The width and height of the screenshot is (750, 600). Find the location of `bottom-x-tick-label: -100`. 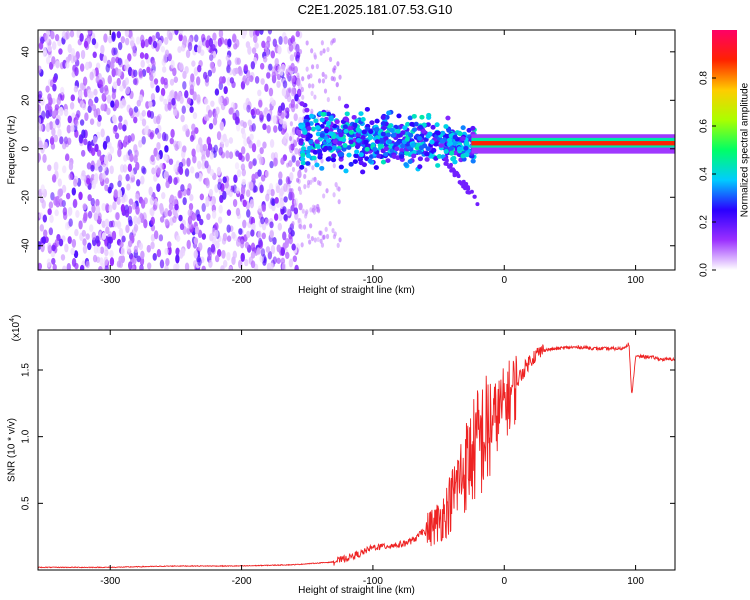

bottom-x-tick-label: -100 is located at coordinates (373, 581).